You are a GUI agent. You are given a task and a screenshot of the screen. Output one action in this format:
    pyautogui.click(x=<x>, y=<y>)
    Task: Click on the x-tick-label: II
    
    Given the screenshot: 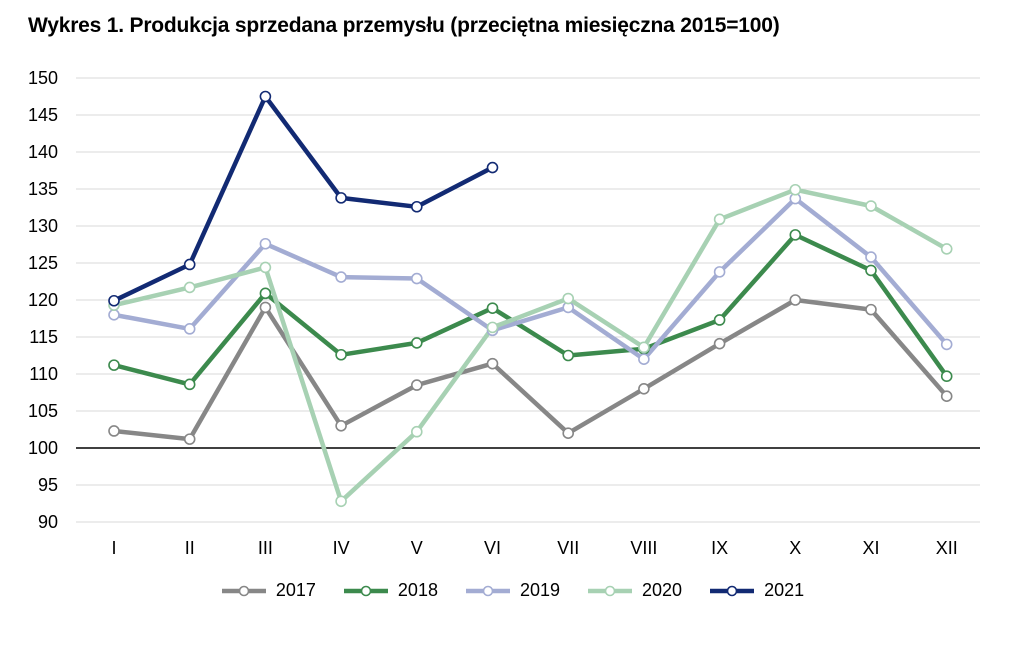 What is the action you would take?
    pyautogui.click(x=190, y=548)
    